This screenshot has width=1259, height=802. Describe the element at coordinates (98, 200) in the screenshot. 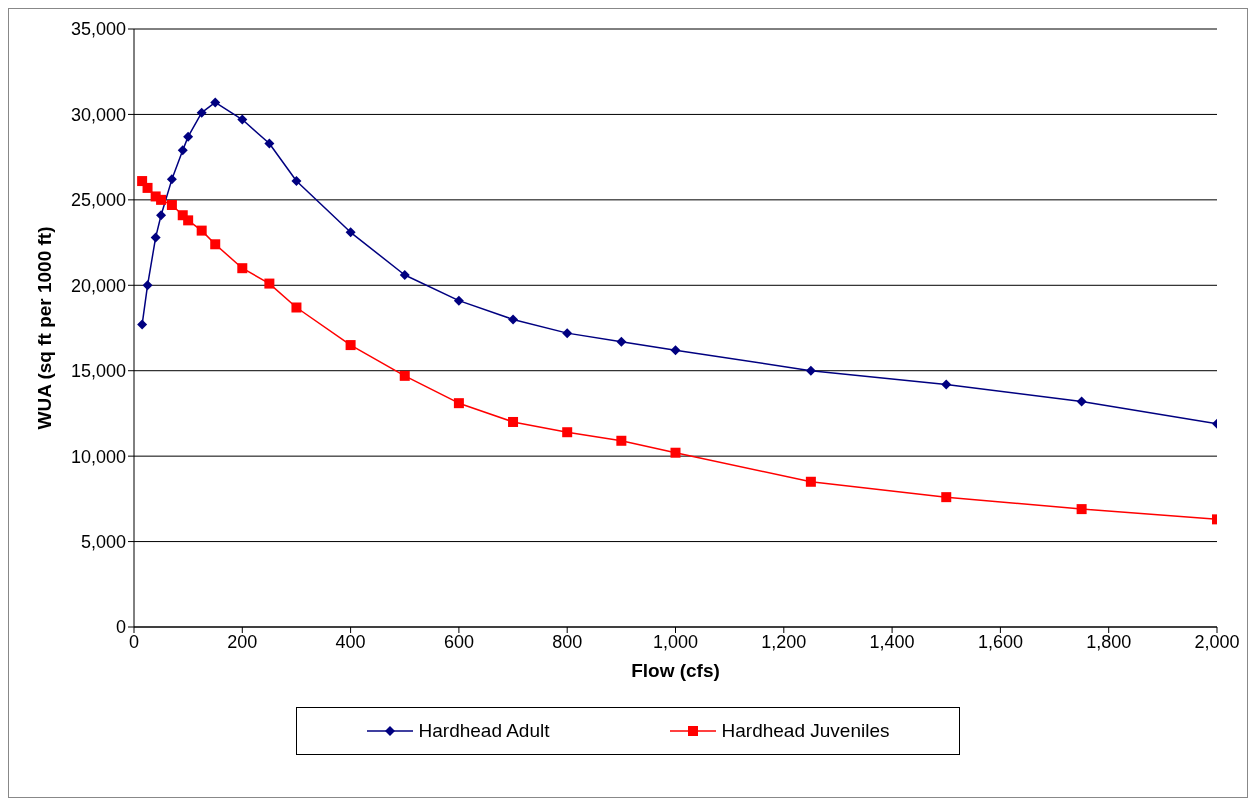

I see `y-tick-label: 25,000` at that location.